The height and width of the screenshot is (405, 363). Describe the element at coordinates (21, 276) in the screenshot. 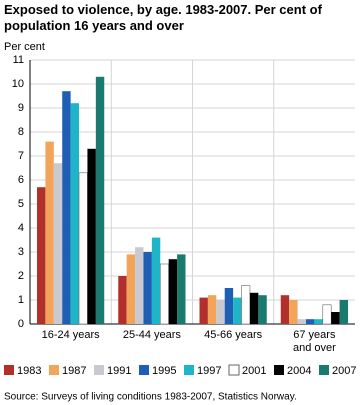

I see `y-tick-label: 2` at that location.